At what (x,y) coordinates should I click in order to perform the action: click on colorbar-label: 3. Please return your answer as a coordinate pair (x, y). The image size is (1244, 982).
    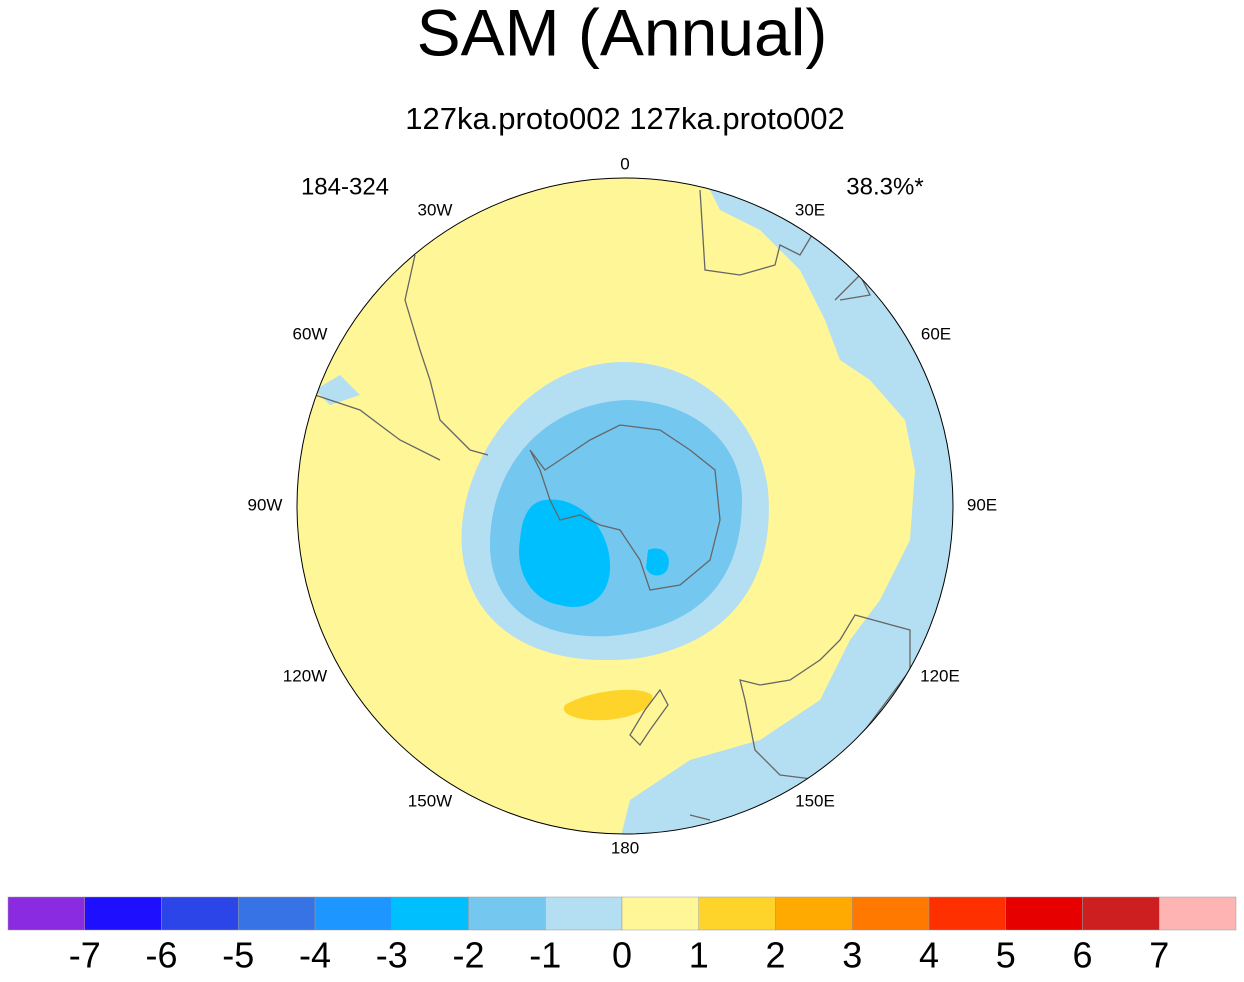
    Looking at the image, I should click on (852, 955).